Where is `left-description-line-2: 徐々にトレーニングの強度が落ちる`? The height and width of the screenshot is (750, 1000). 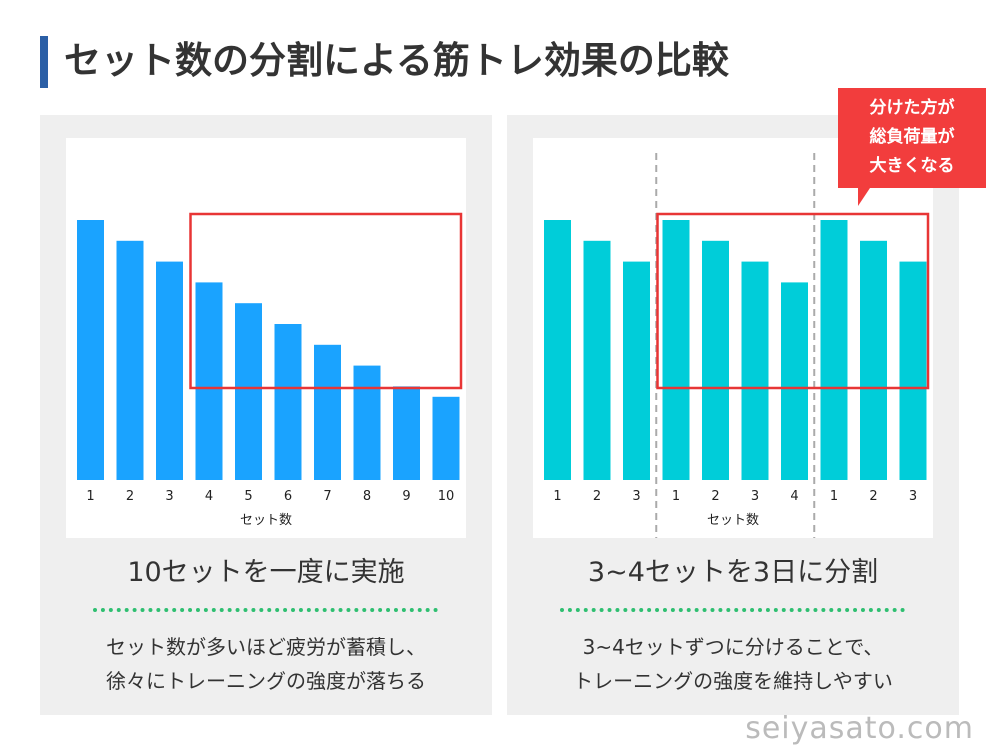
left-description-line-2: 徐々にトレーニングの強度が落ちる is located at coordinates (266, 681).